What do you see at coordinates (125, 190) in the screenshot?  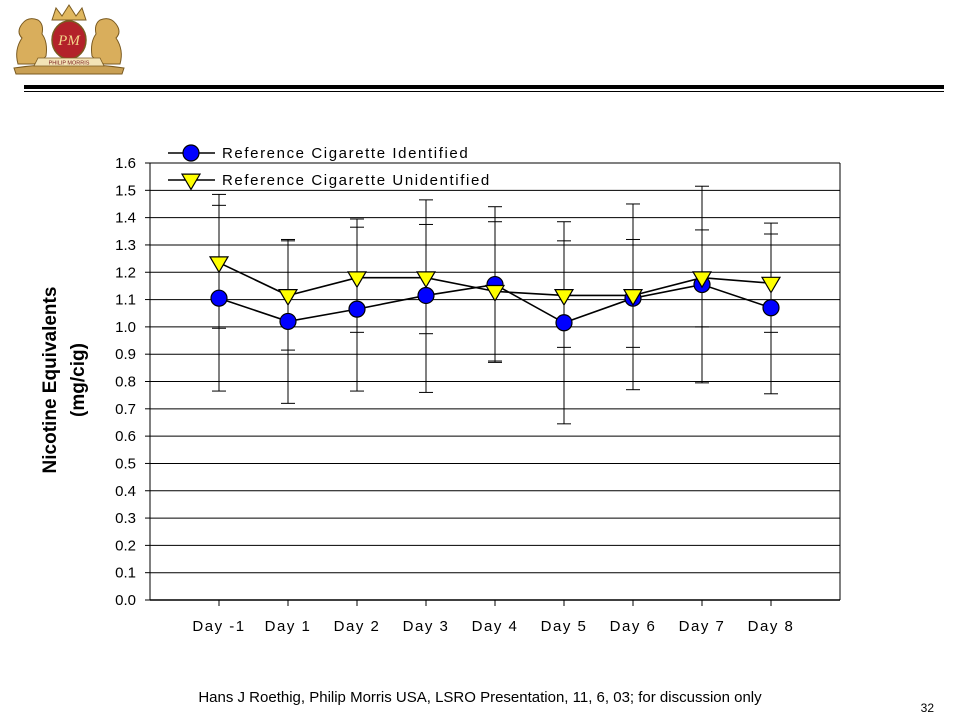 I see `y-tick-label: 1.5` at bounding box center [125, 190].